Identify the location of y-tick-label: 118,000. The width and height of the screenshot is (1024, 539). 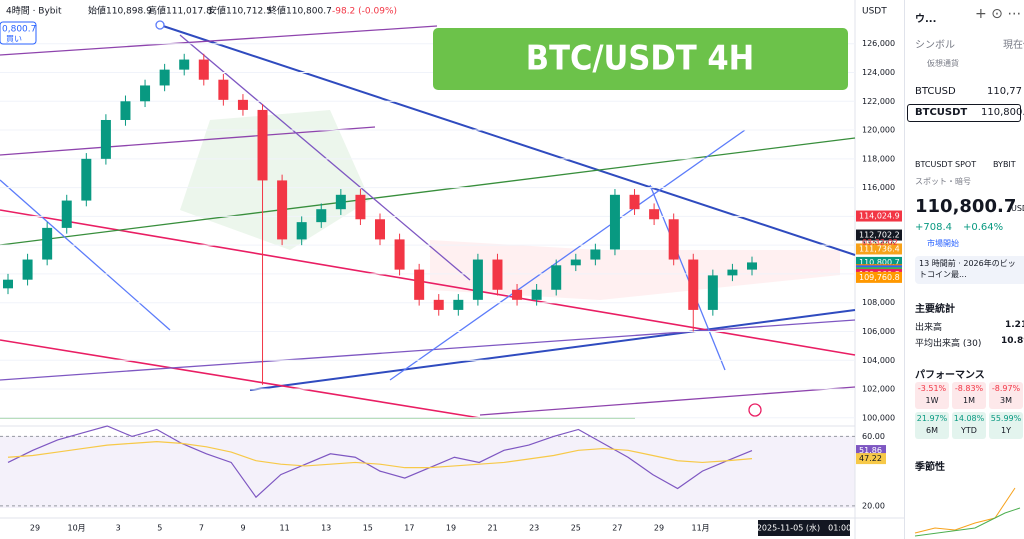
(878, 158).